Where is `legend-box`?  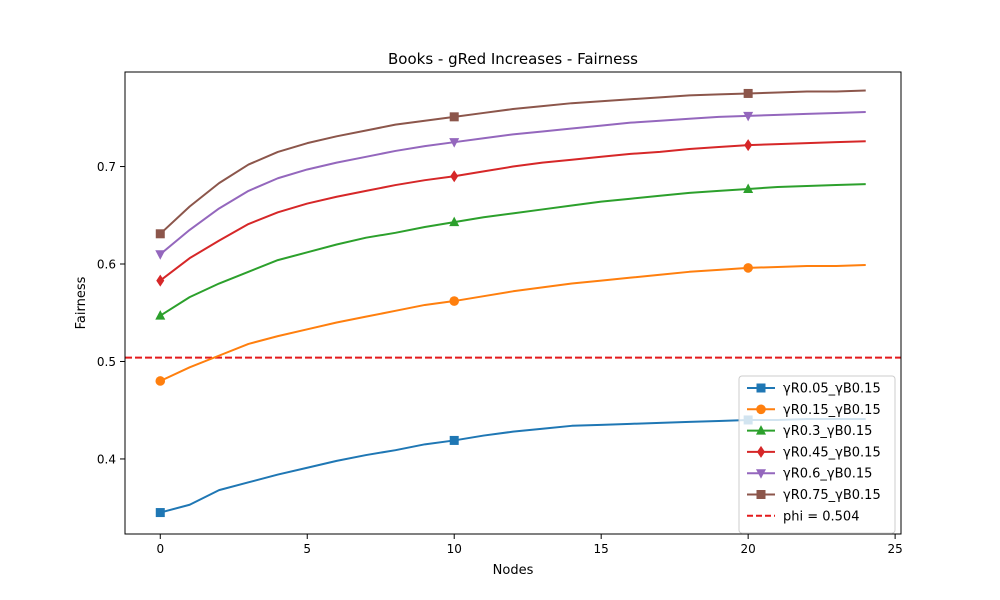 legend-box is located at coordinates (817, 454).